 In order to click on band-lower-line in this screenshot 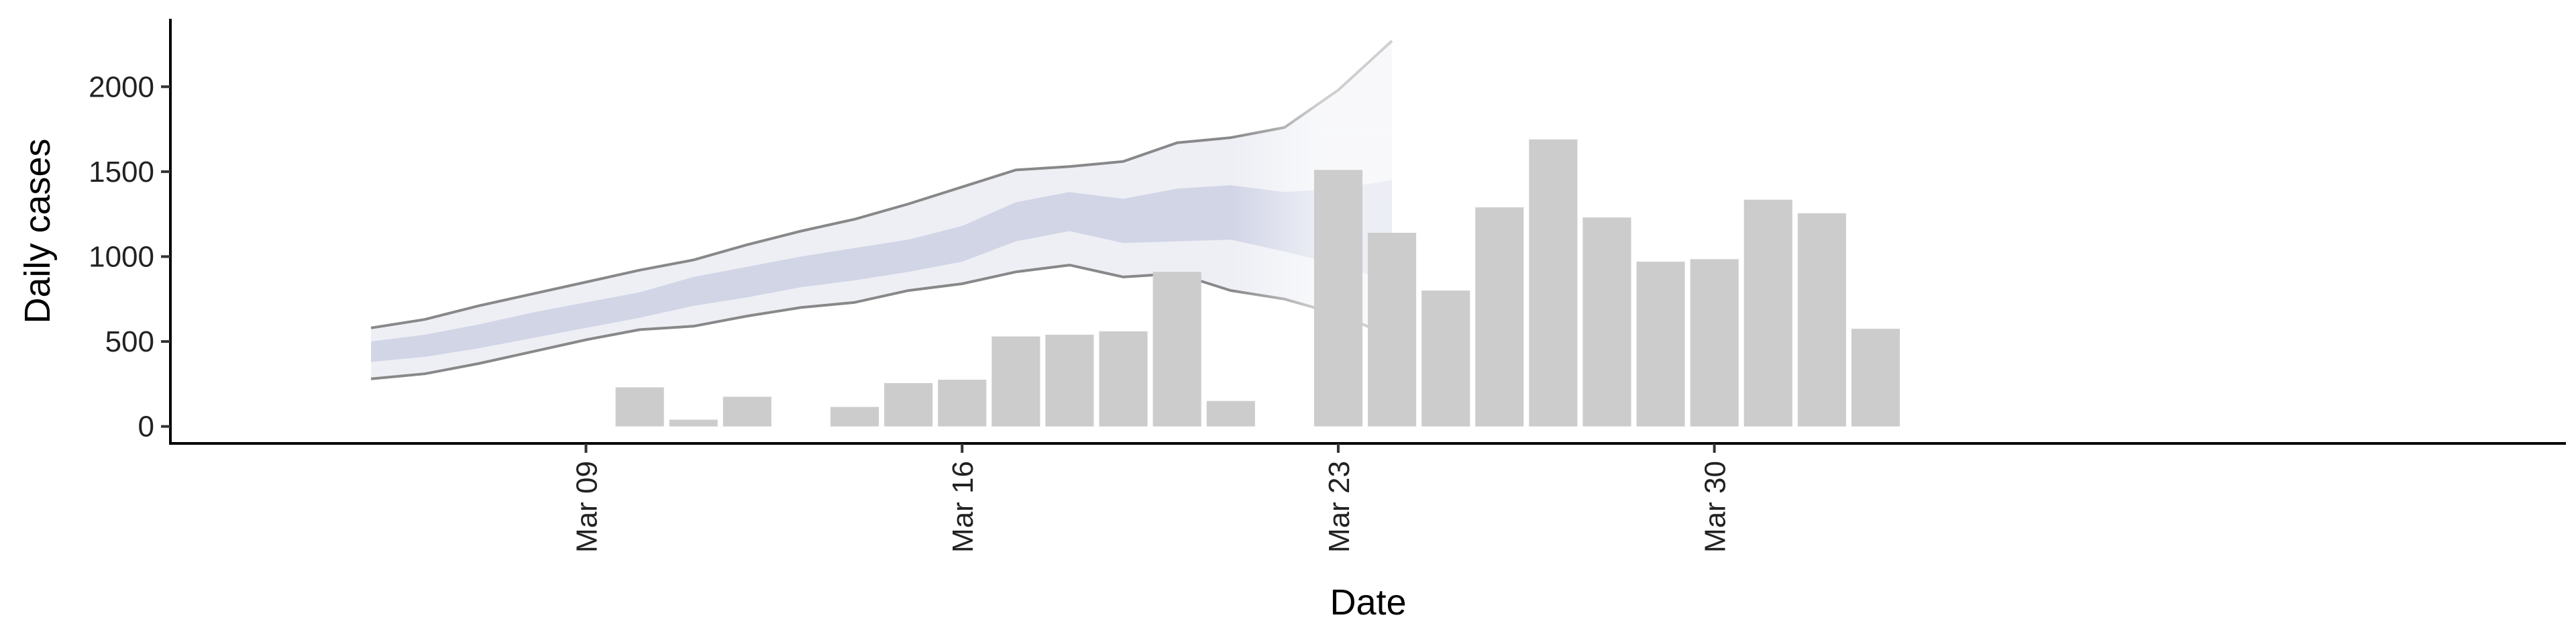, I will do `click(881, 322)`.